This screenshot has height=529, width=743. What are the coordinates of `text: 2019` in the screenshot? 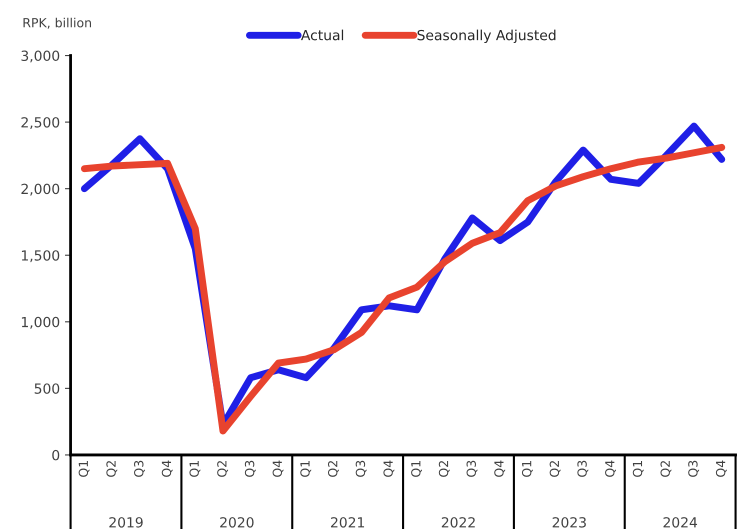 It's located at (126, 522).